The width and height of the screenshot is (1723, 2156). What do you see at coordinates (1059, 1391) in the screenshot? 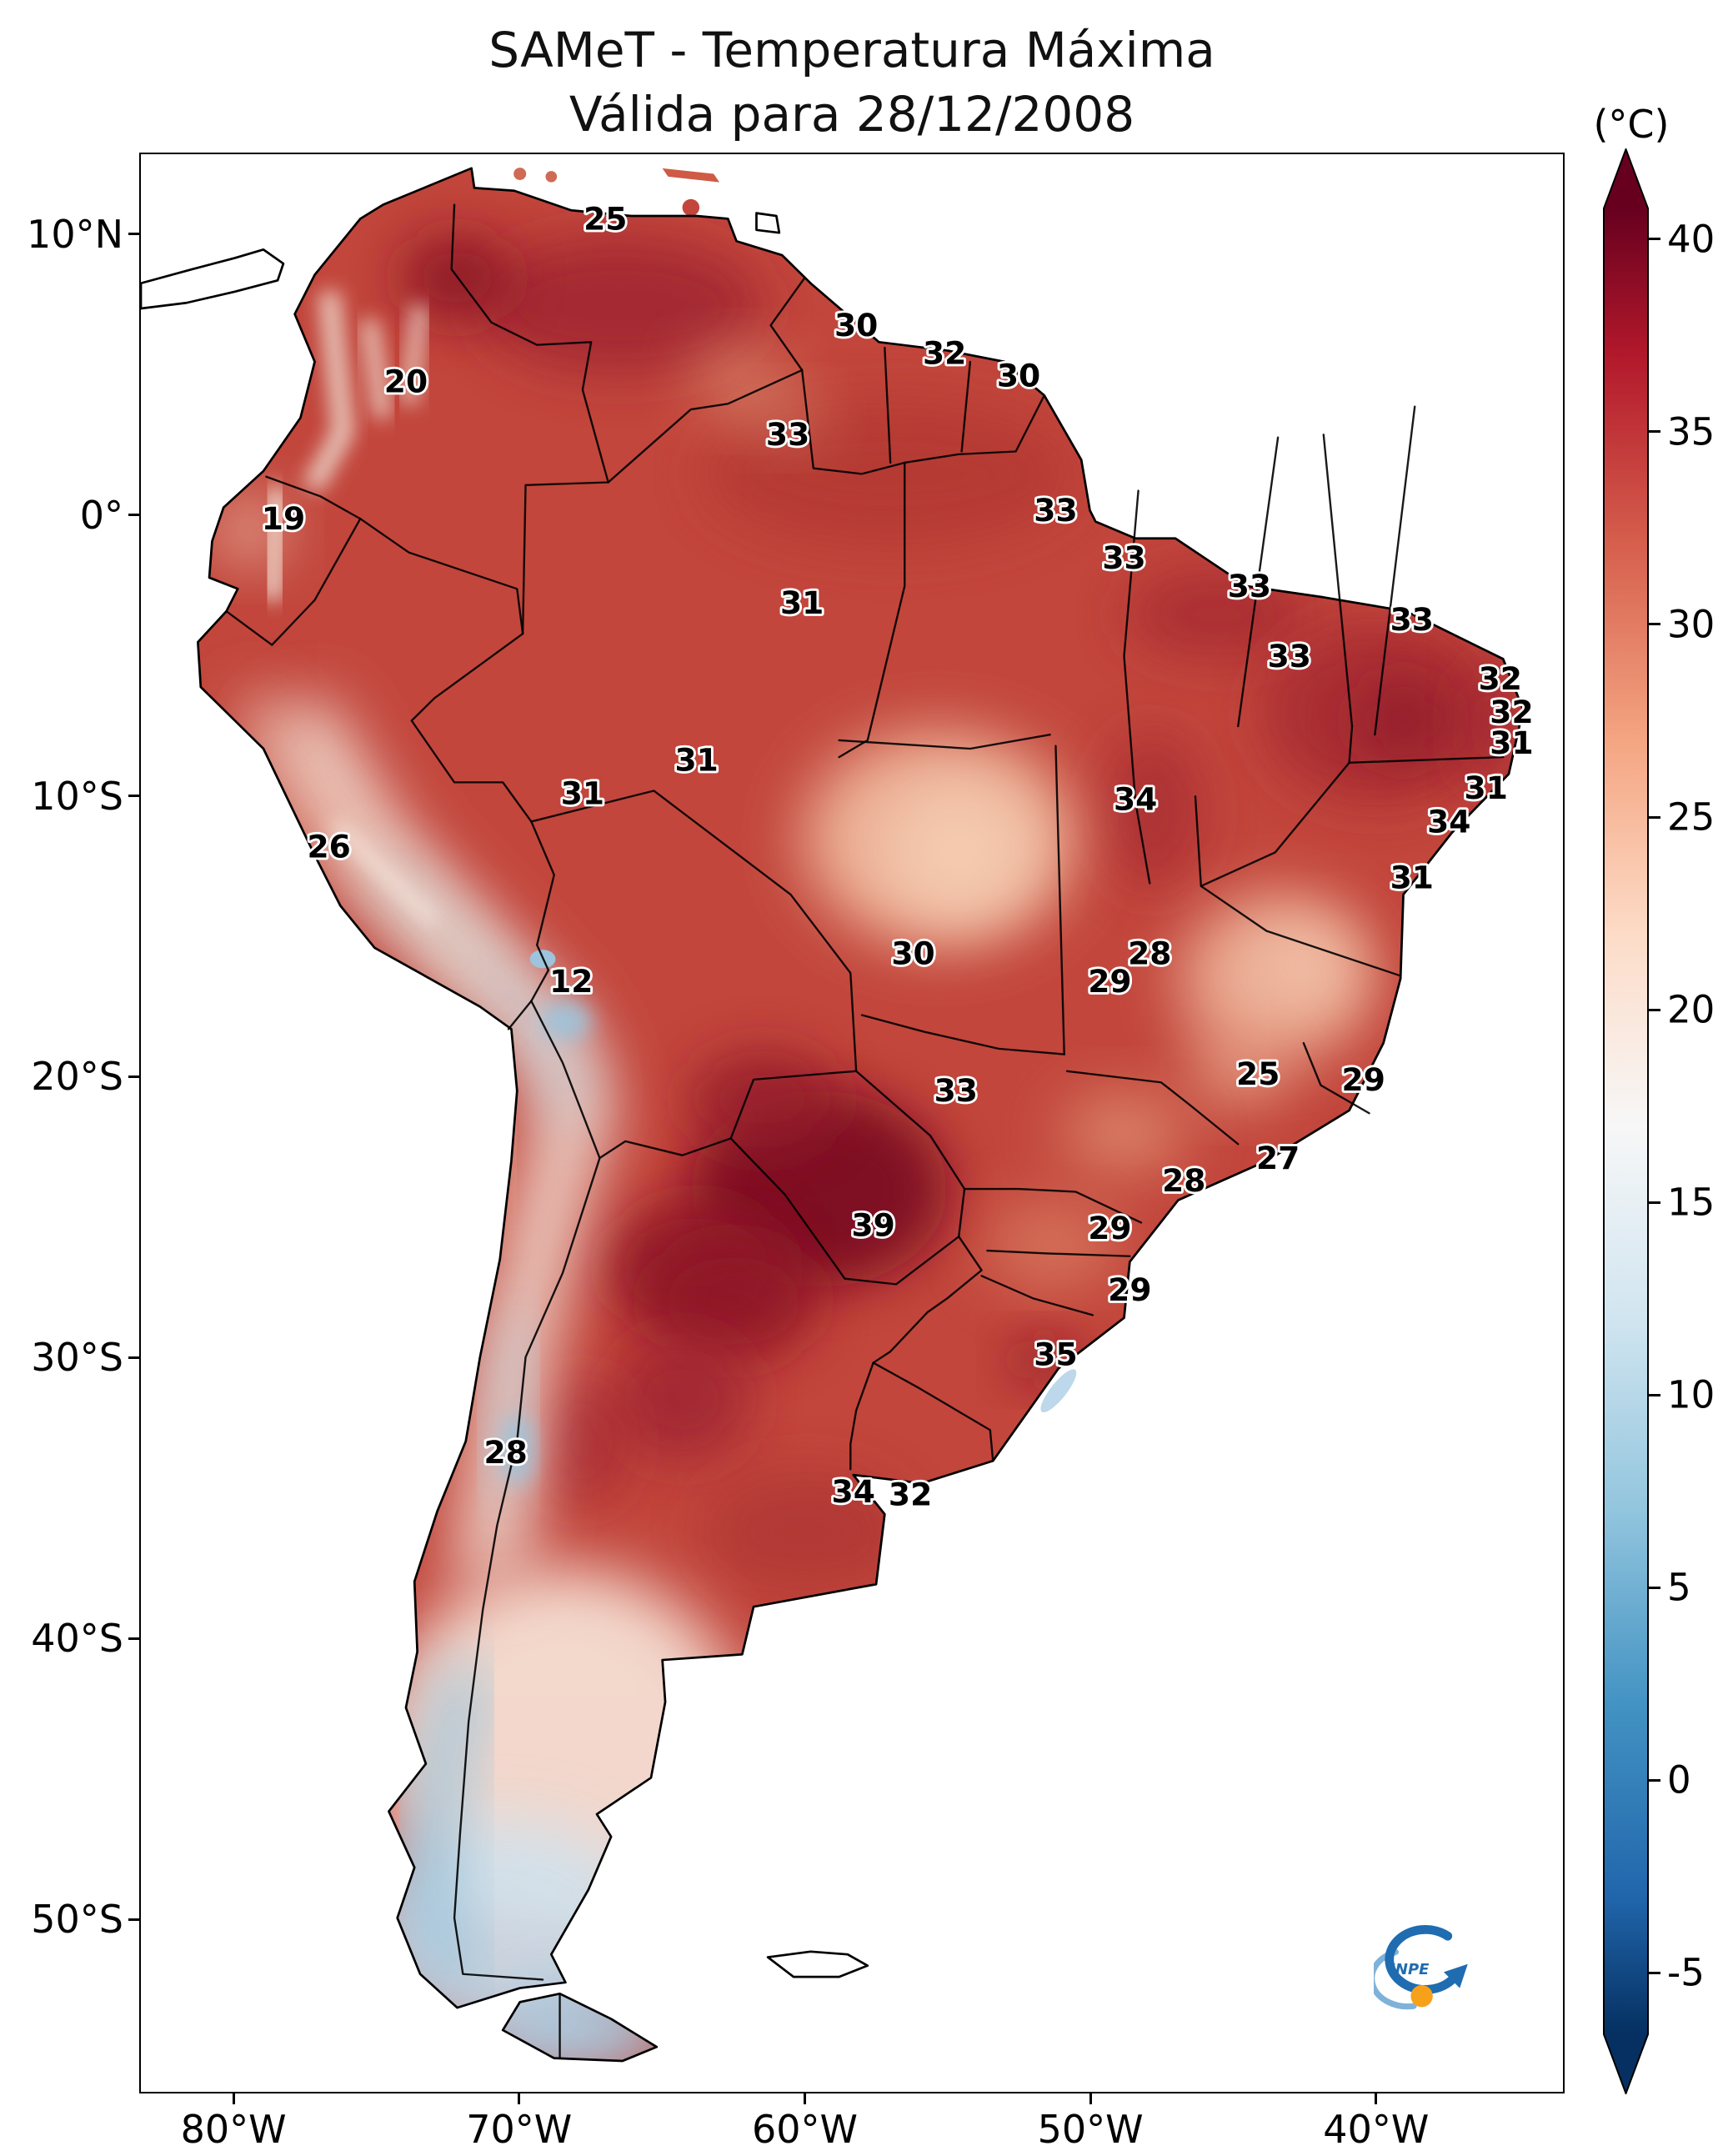
I see `lagoa-dos-patos` at bounding box center [1059, 1391].